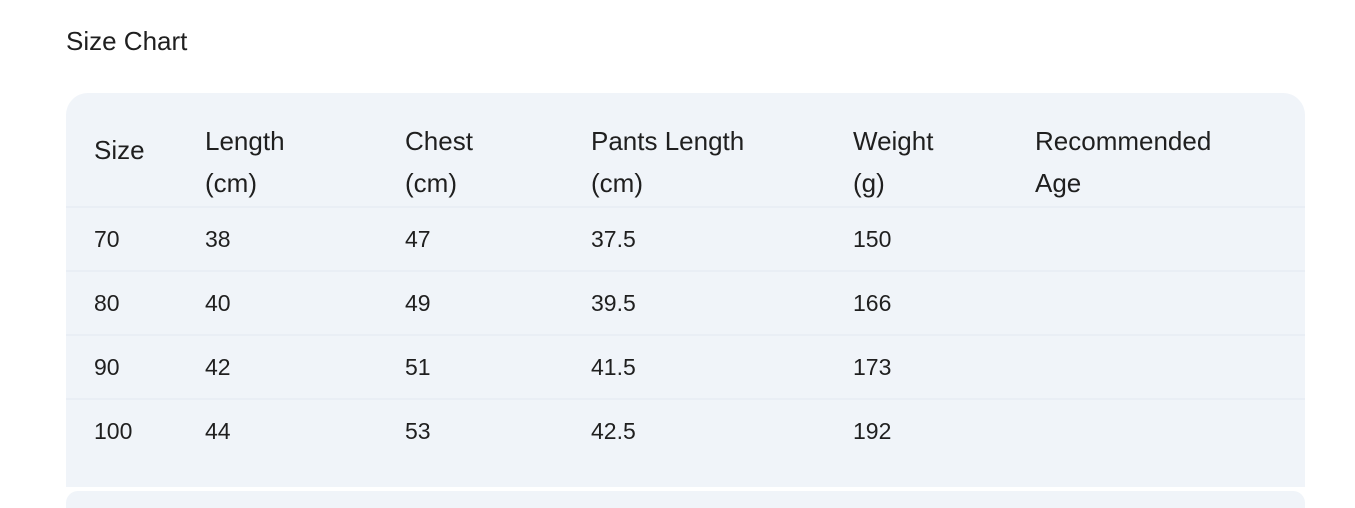  I want to click on cell-length: 44, so click(277, 430).